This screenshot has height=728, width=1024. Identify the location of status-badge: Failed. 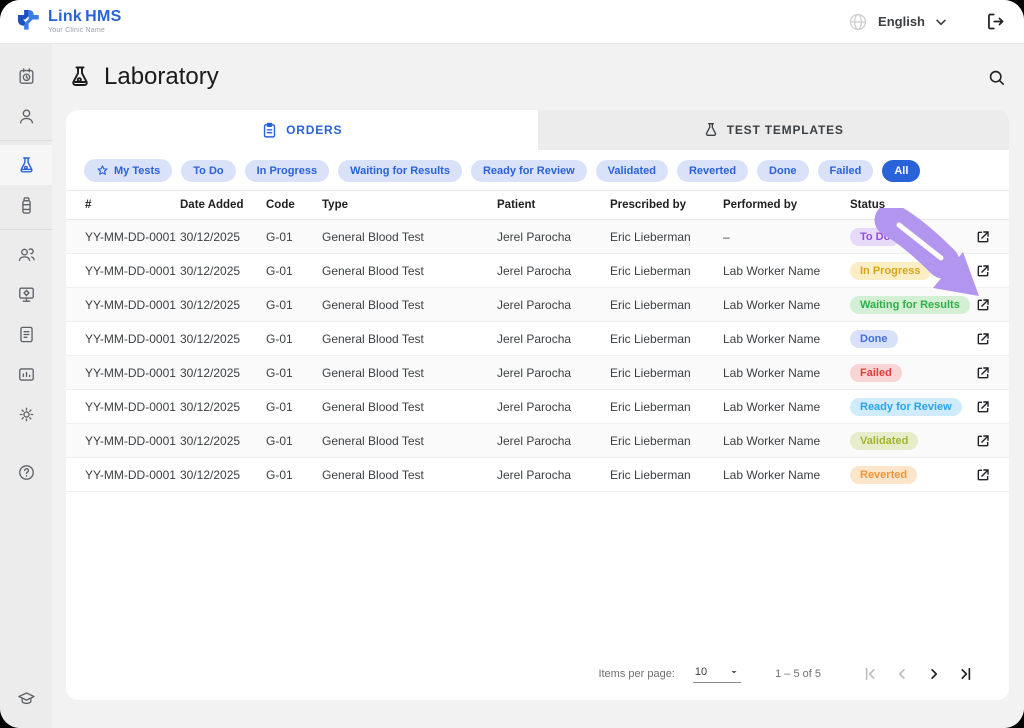
(876, 372).